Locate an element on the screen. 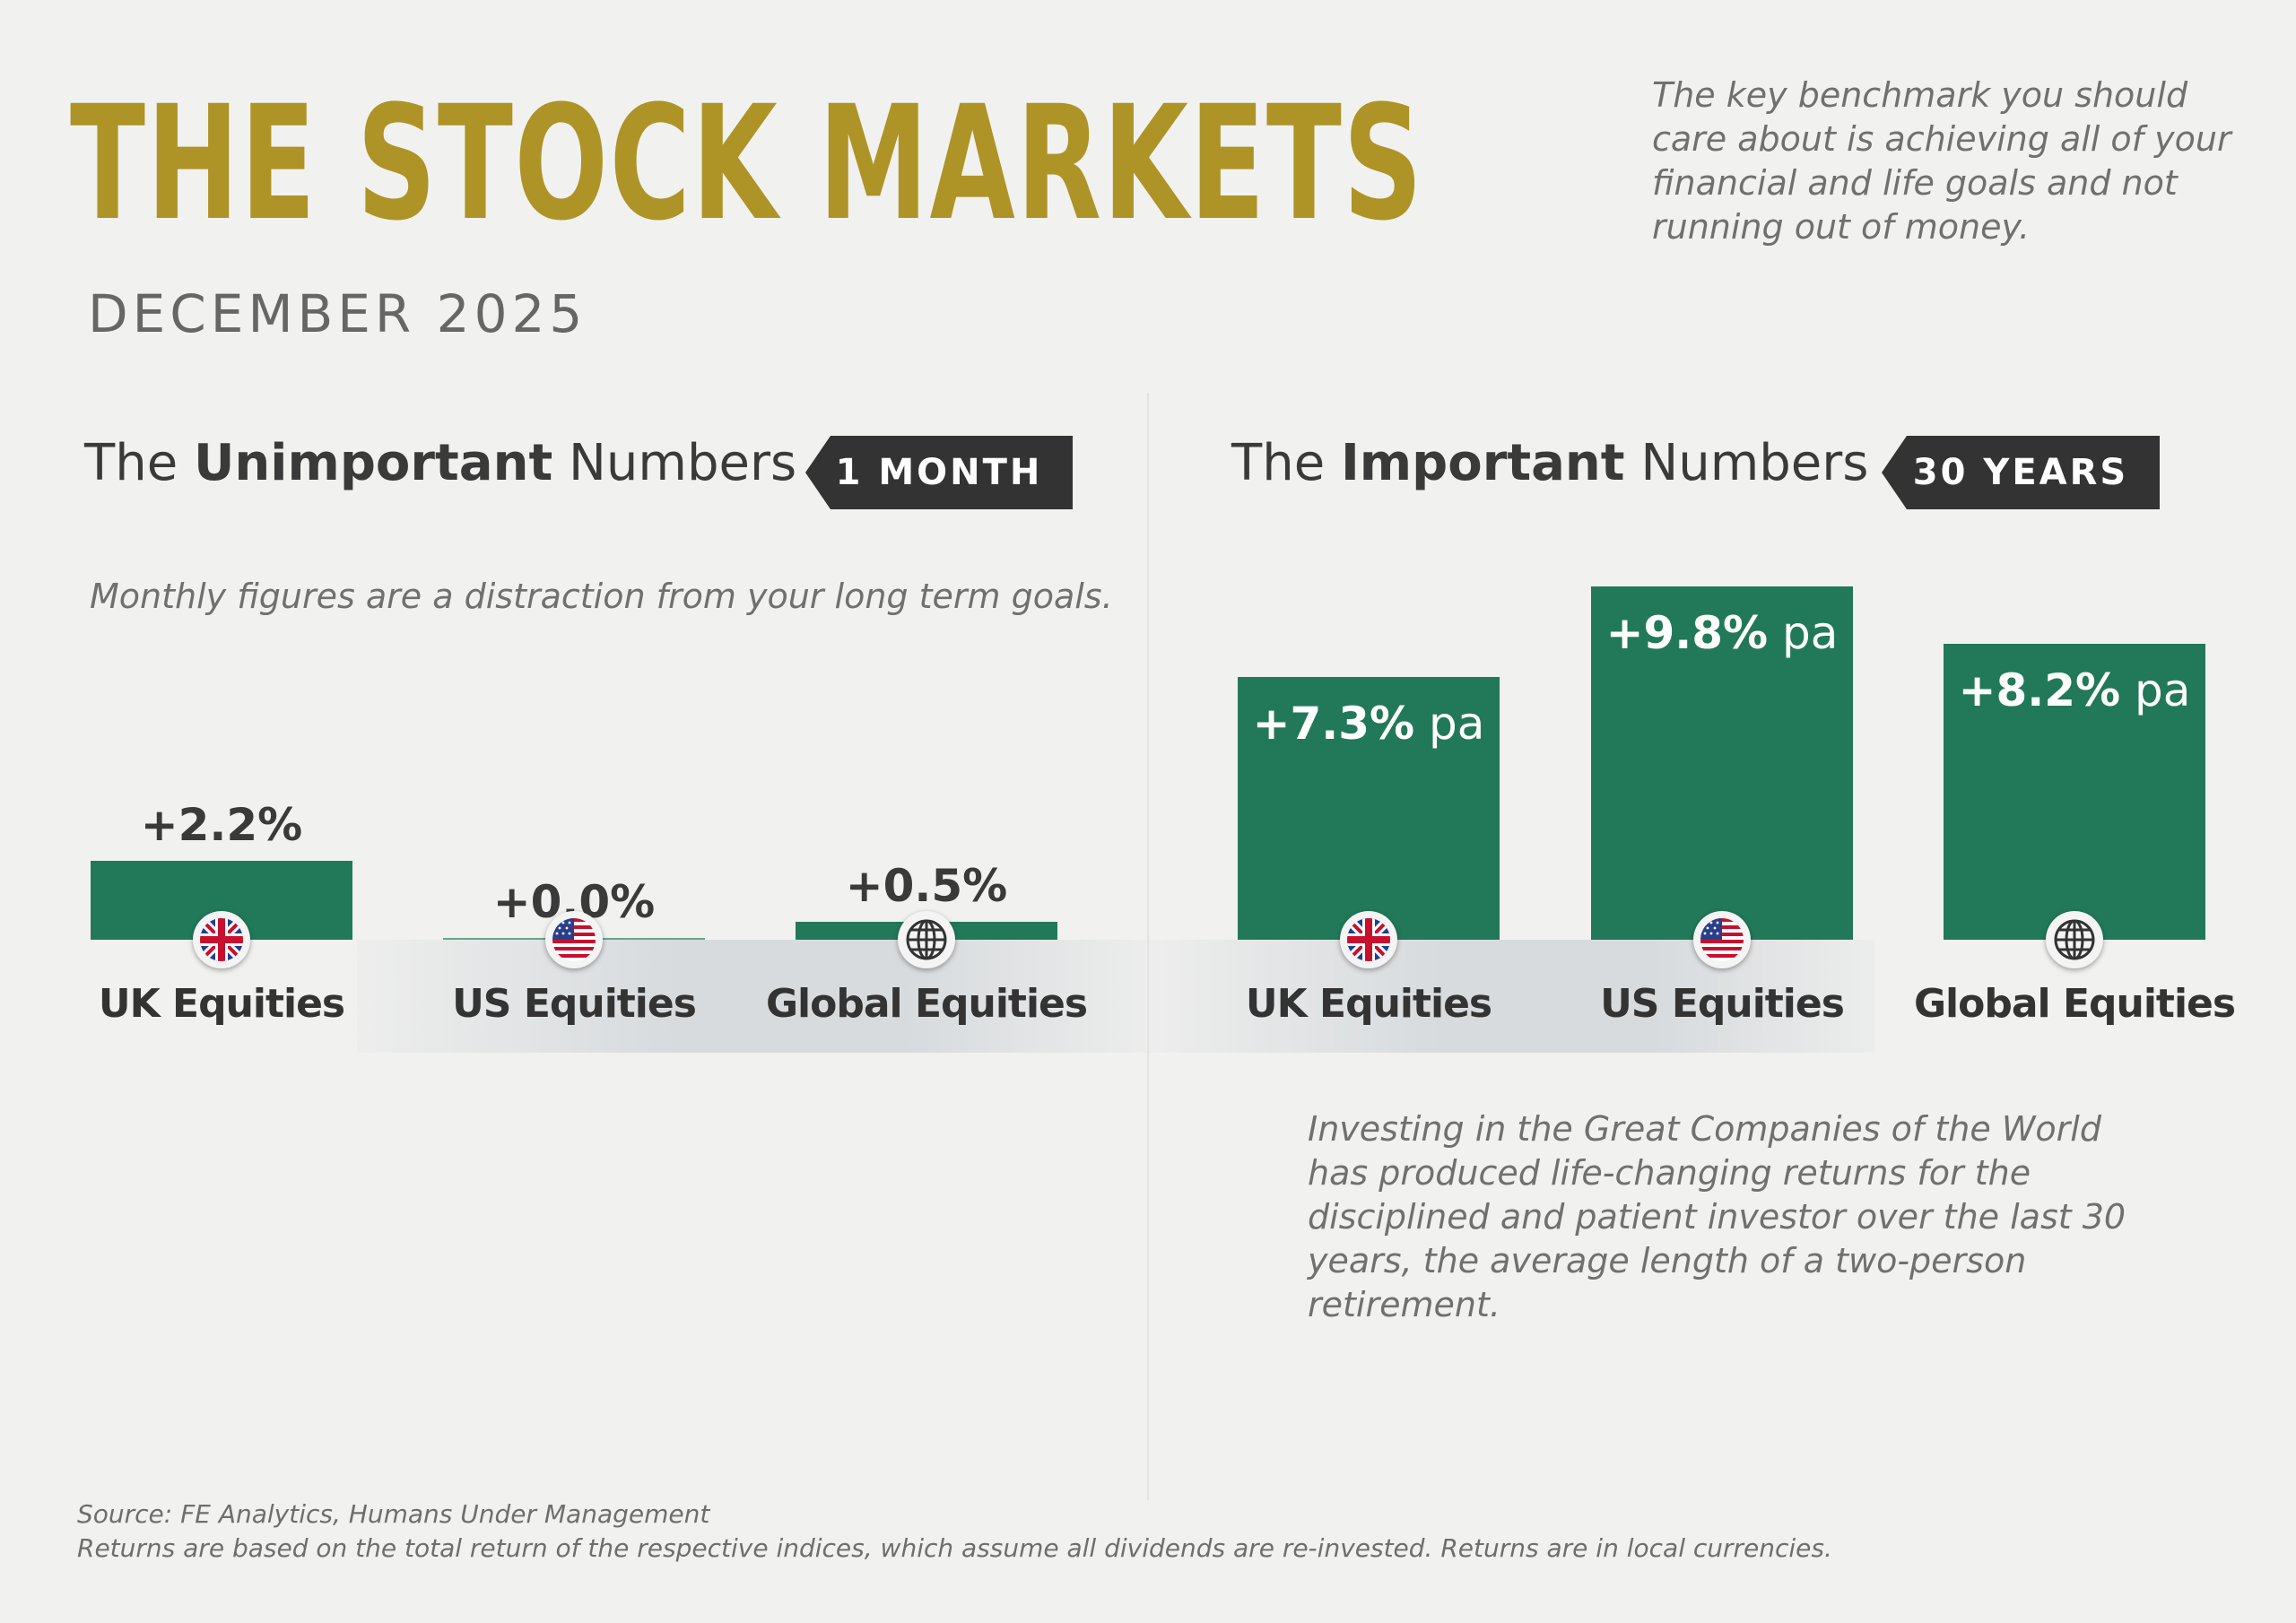 The width and height of the screenshot is (2296, 1623). right-label-band is located at coordinates (1511, 996).